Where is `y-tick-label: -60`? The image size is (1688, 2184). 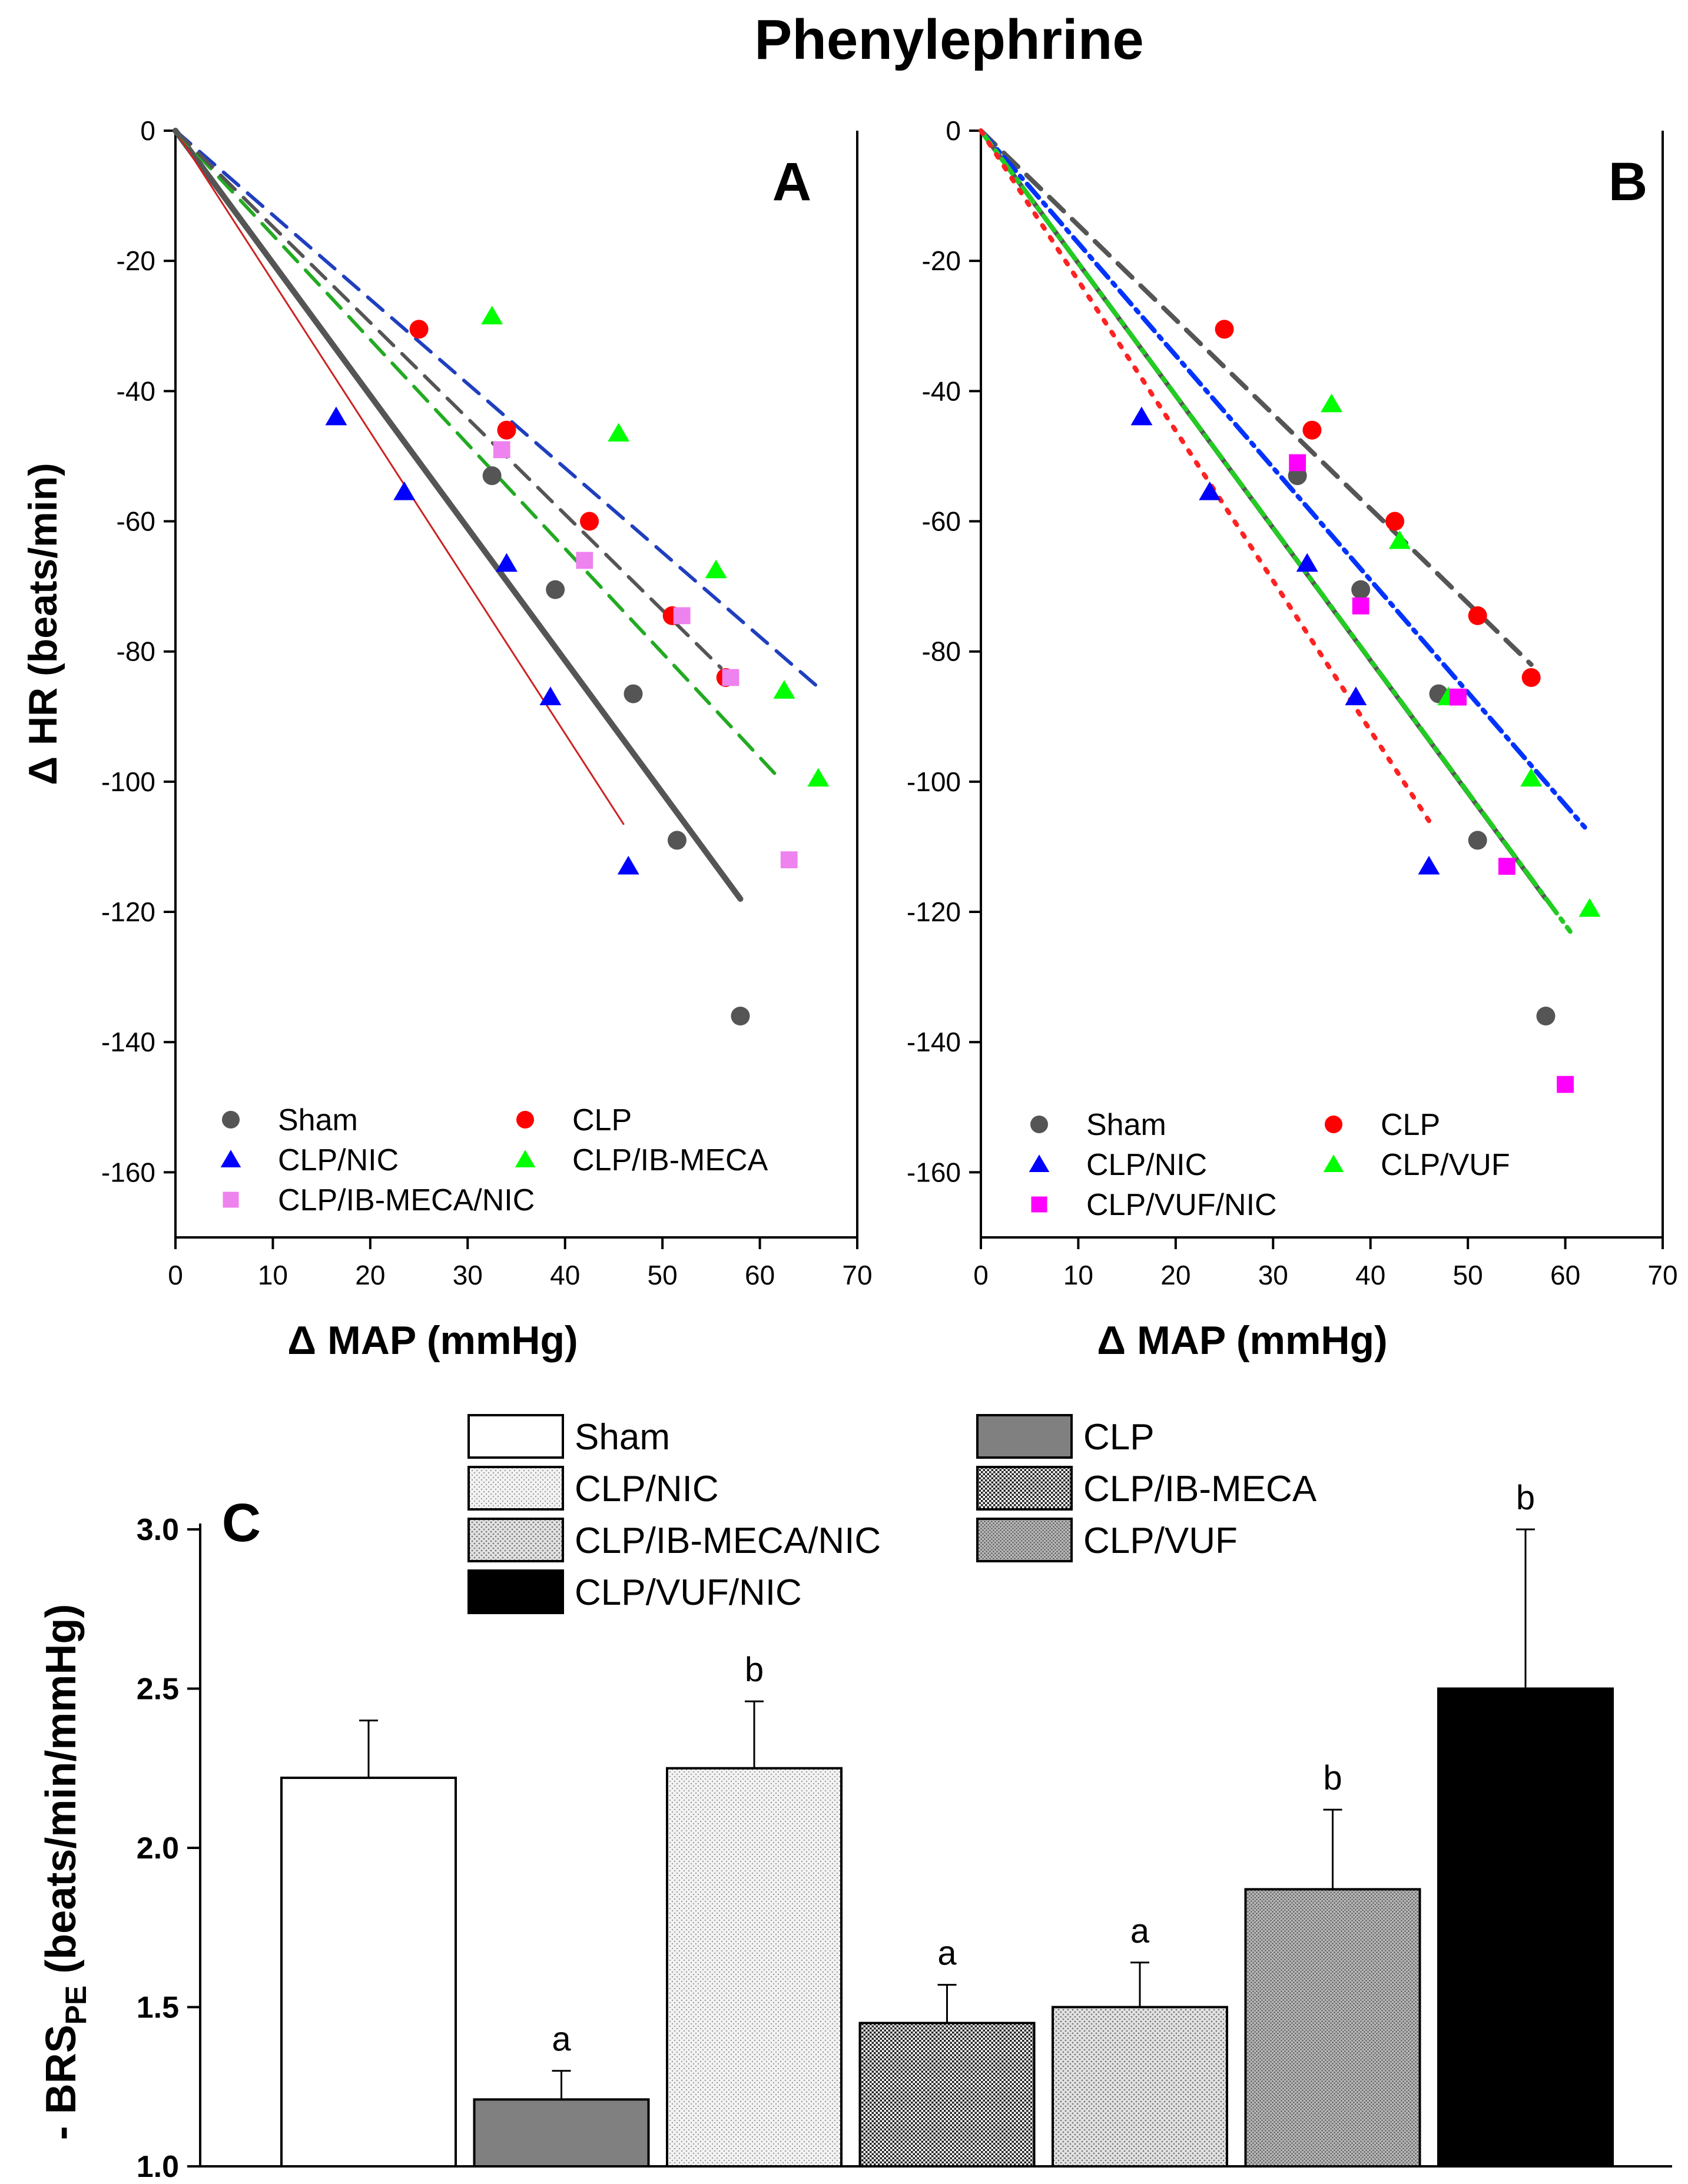 y-tick-label: -60 is located at coordinates (136, 521).